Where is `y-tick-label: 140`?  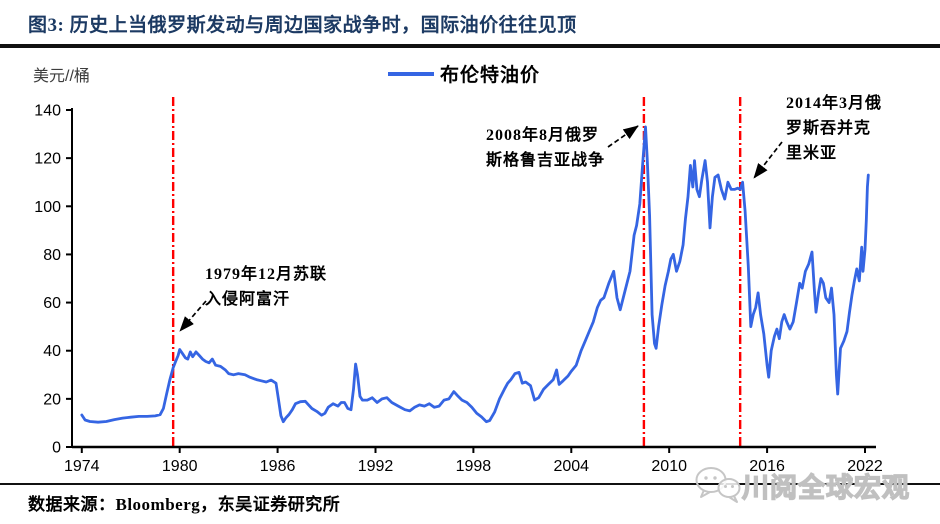 y-tick-label: 140 is located at coordinates (47, 111).